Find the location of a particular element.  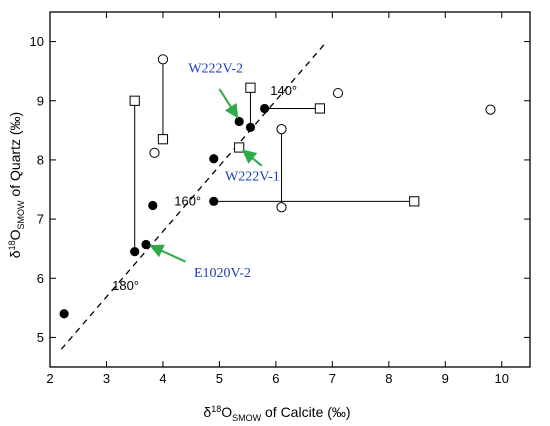

y-tick-label: 5 is located at coordinates (40, 337).